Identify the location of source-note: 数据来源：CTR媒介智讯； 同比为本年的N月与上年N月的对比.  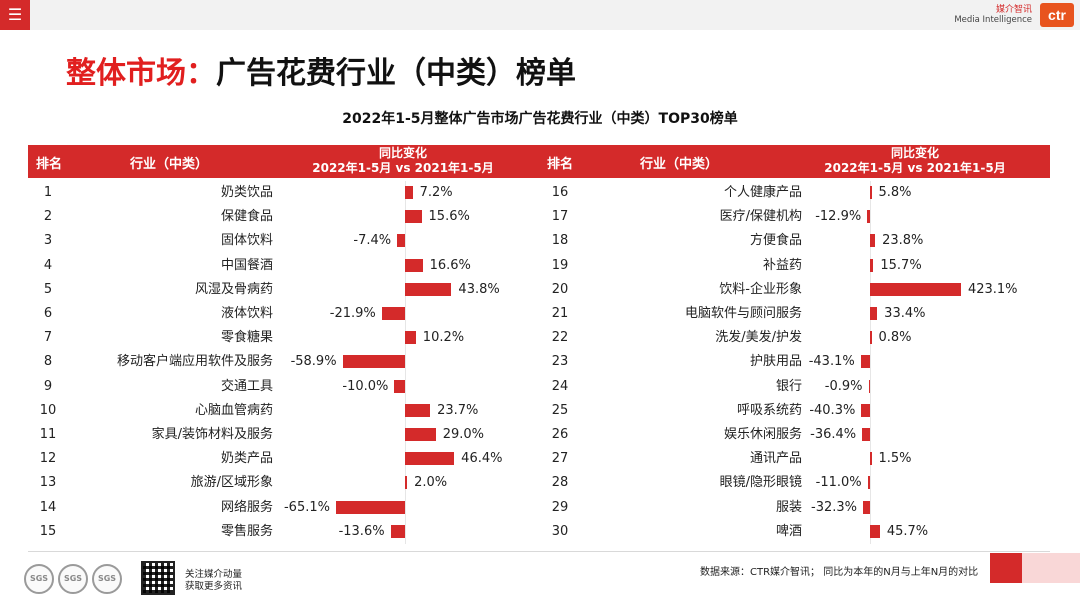
(839, 572).